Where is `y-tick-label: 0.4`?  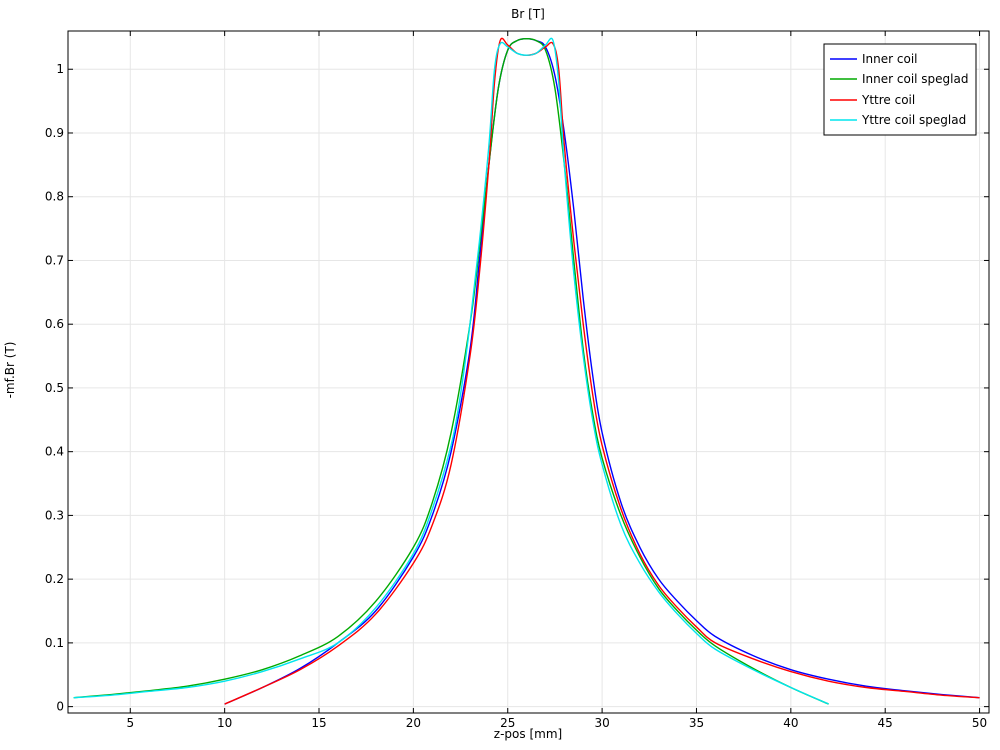
y-tick-label: 0.4 is located at coordinates (54, 452).